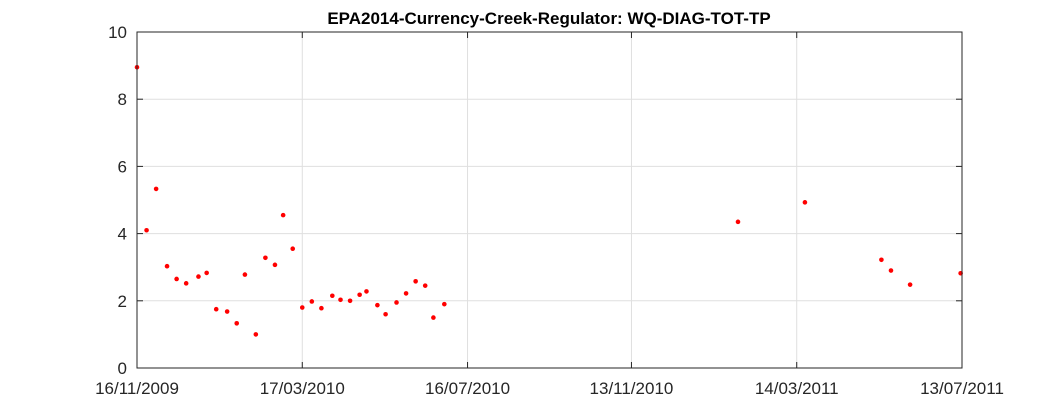 The width and height of the screenshot is (1063, 418). What do you see at coordinates (122, 301) in the screenshot?
I see `y-tick-label: 2` at bounding box center [122, 301].